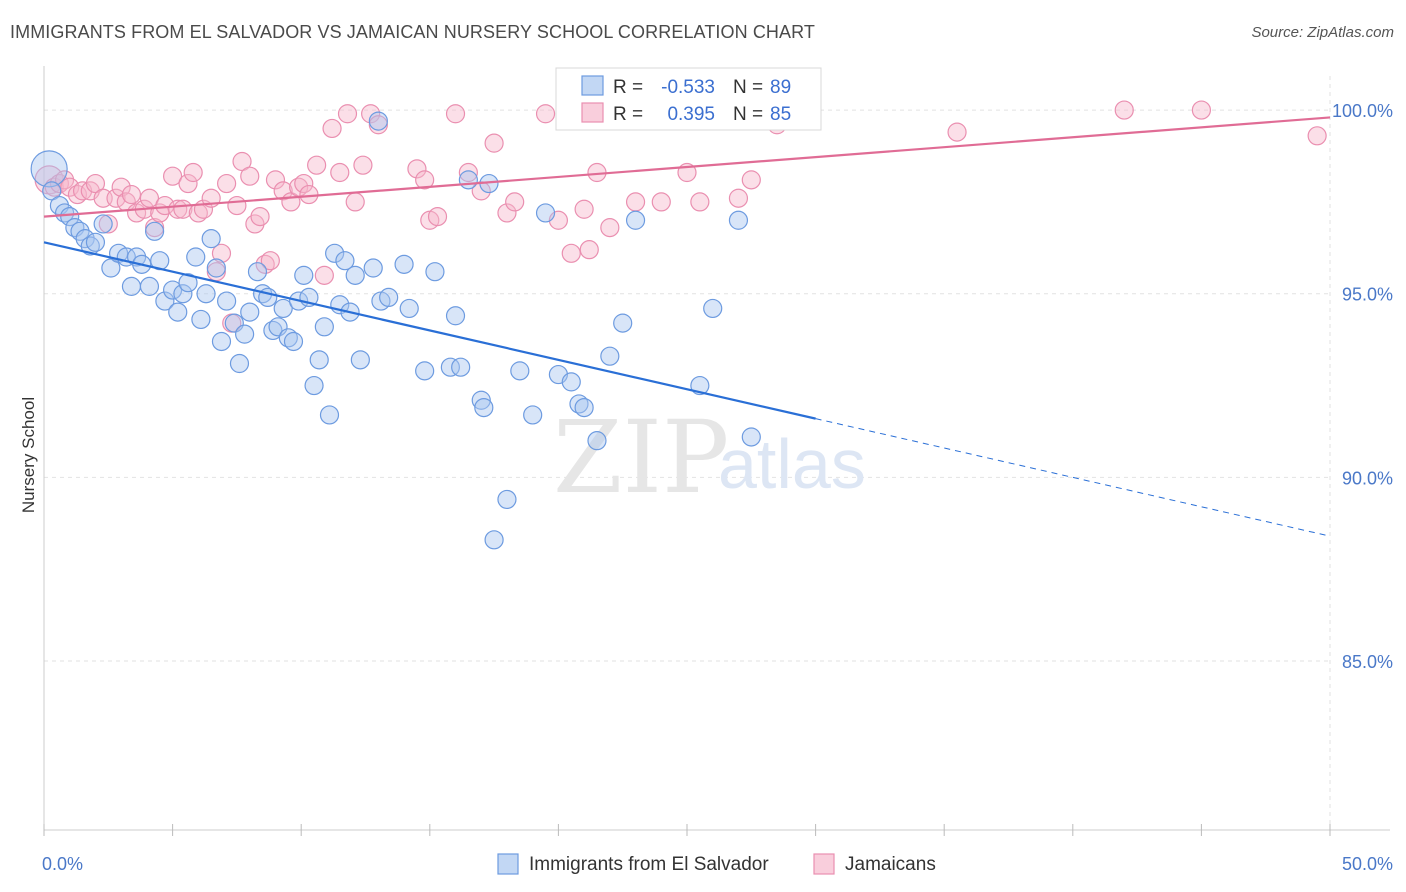  Describe the element at coordinates (592, 112) in the screenshot. I see `stats-pink-swatch` at that location.